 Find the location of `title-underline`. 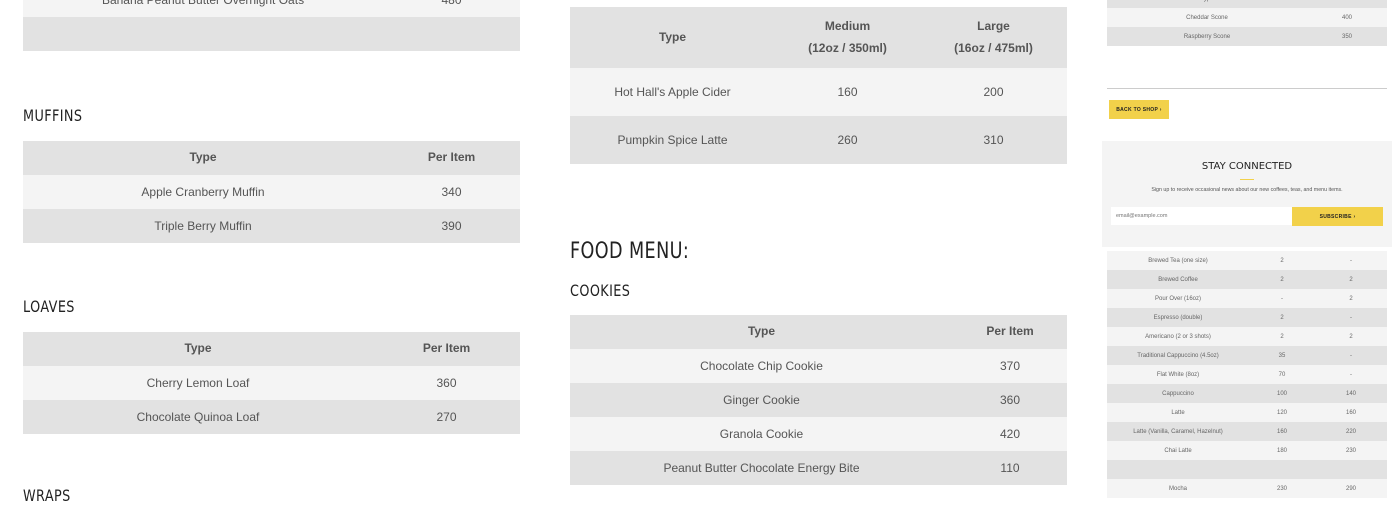

title-underline is located at coordinates (1247, 179).